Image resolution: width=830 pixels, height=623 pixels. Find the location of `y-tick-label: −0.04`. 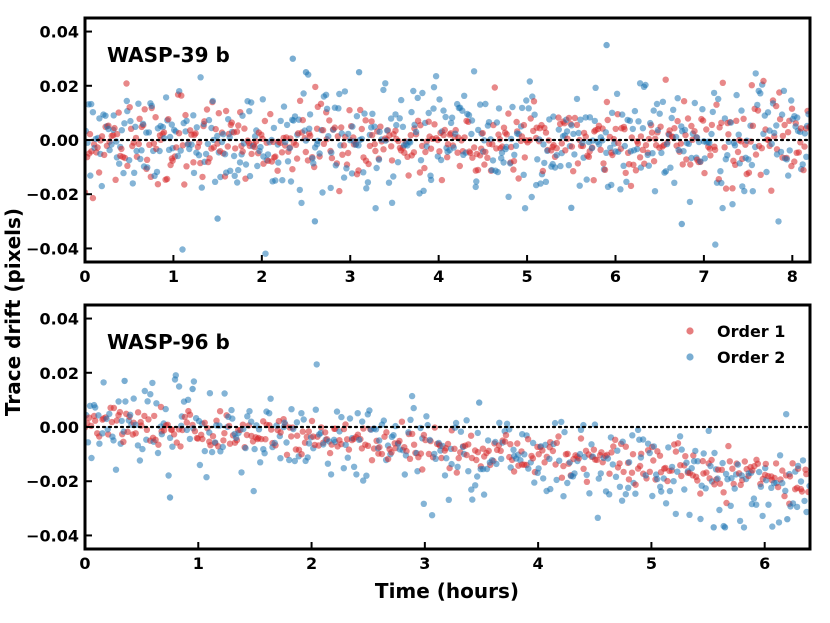

y-tick-label: −0.04 is located at coordinates (52, 535).